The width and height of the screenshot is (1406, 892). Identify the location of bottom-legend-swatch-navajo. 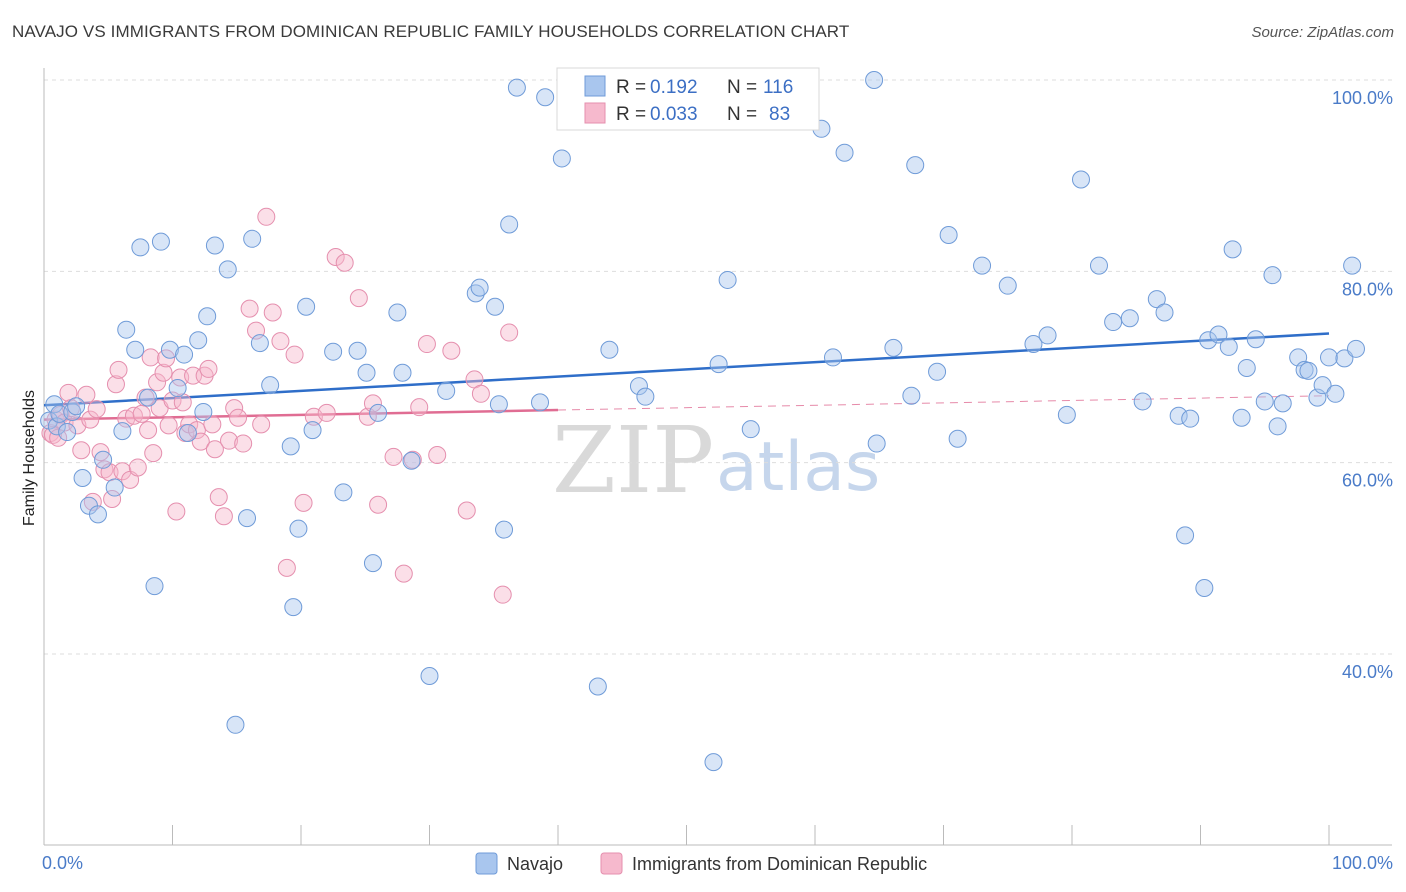
(486, 863).